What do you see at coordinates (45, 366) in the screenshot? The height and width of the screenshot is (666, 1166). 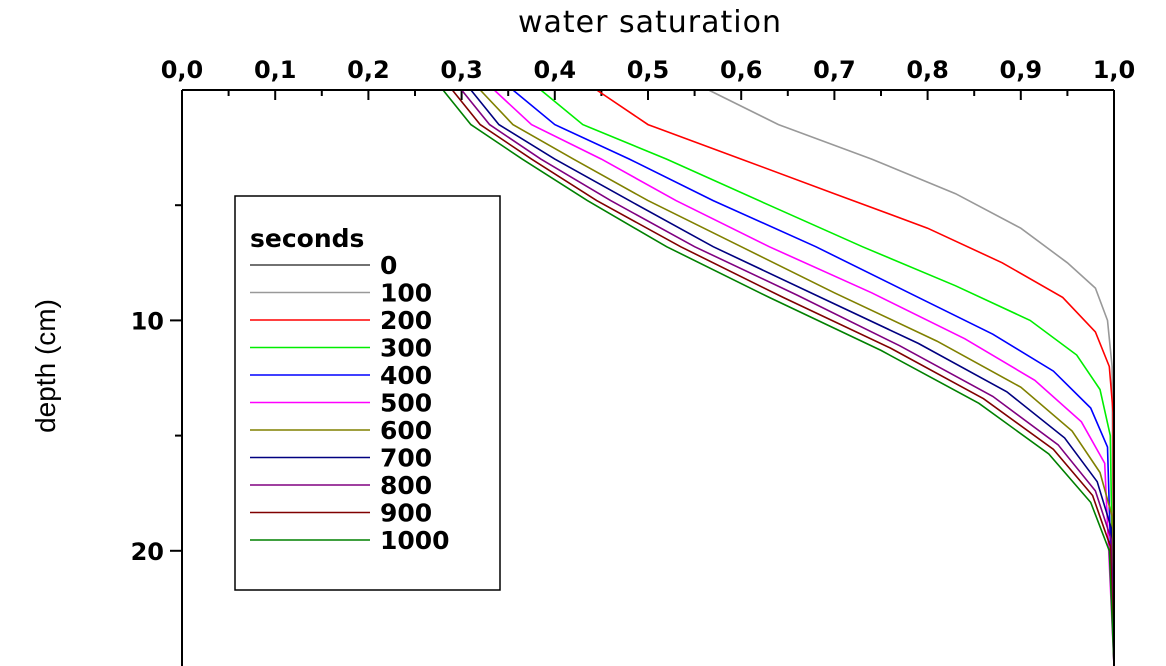 I see `y-axis-label: depth (cm)` at bounding box center [45, 366].